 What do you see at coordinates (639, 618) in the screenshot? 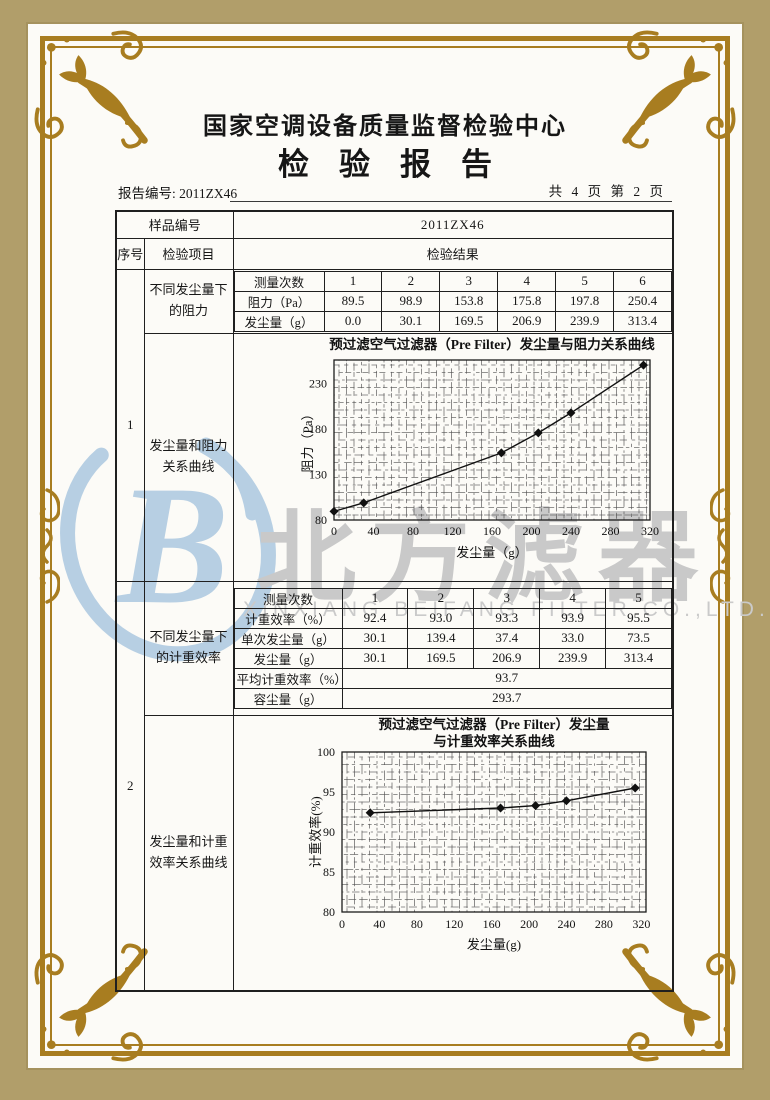
I see `value-cell: 95.5` at bounding box center [639, 618].